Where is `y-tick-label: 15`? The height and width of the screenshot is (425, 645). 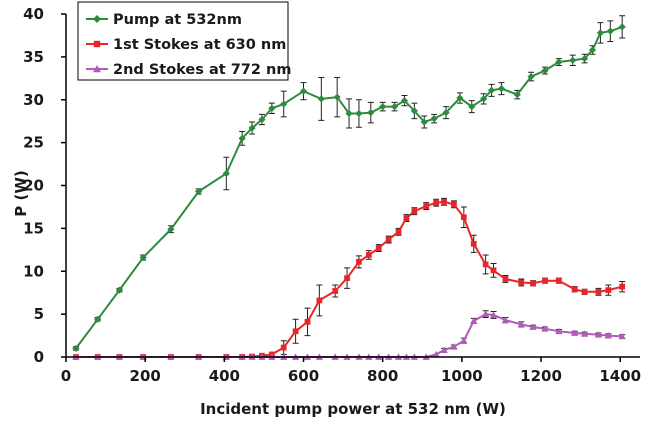 y-tick-label: 15 is located at coordinates (33, 228).